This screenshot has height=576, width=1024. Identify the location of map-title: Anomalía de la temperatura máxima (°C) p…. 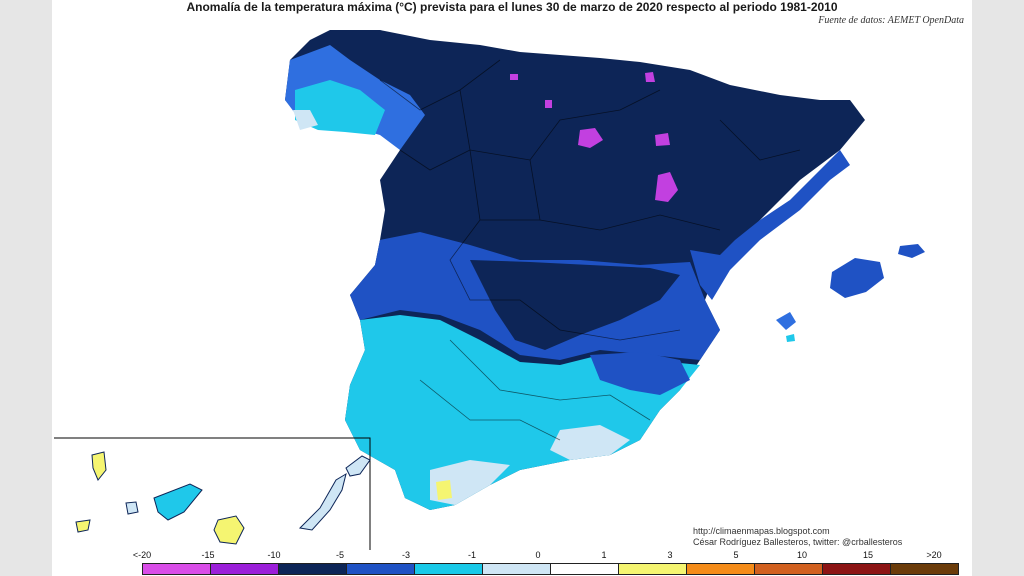
(512, 7).